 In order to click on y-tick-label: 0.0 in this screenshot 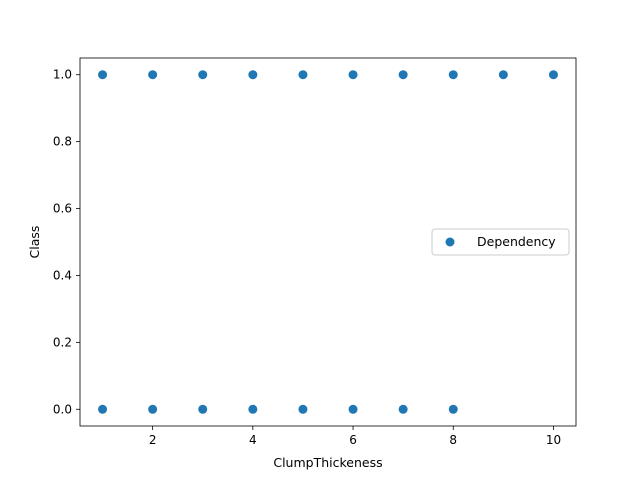, I will do `click(62, 409)`.